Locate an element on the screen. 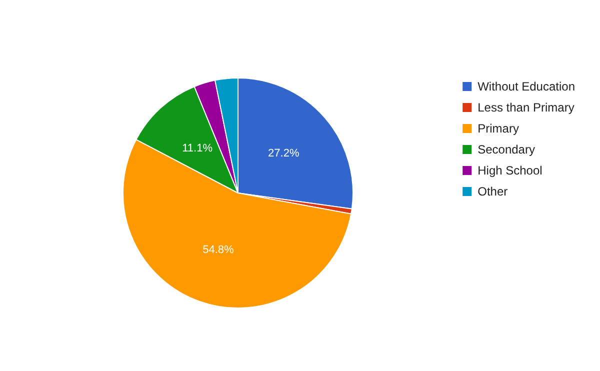  legend-label: Primary is located at coordinates (498, 129).